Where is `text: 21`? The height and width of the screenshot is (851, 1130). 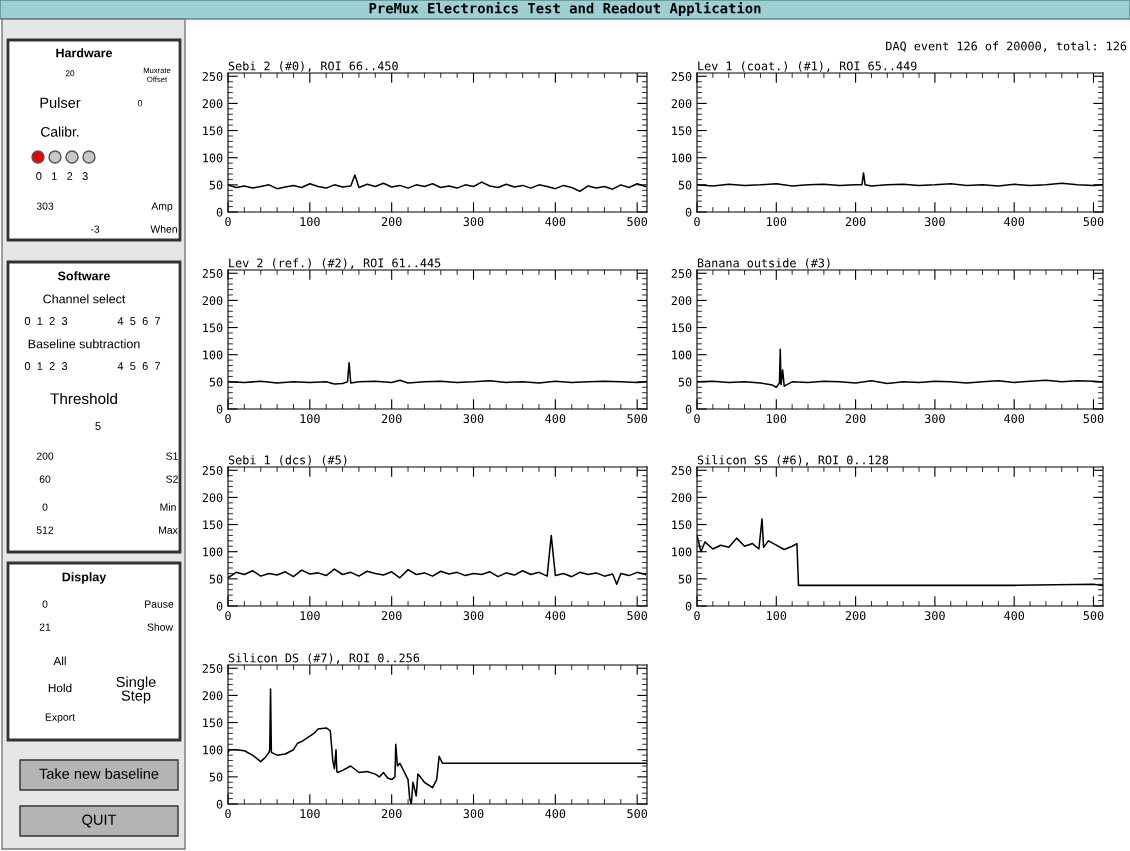 text: 21 is located at coordinates (45, 627).